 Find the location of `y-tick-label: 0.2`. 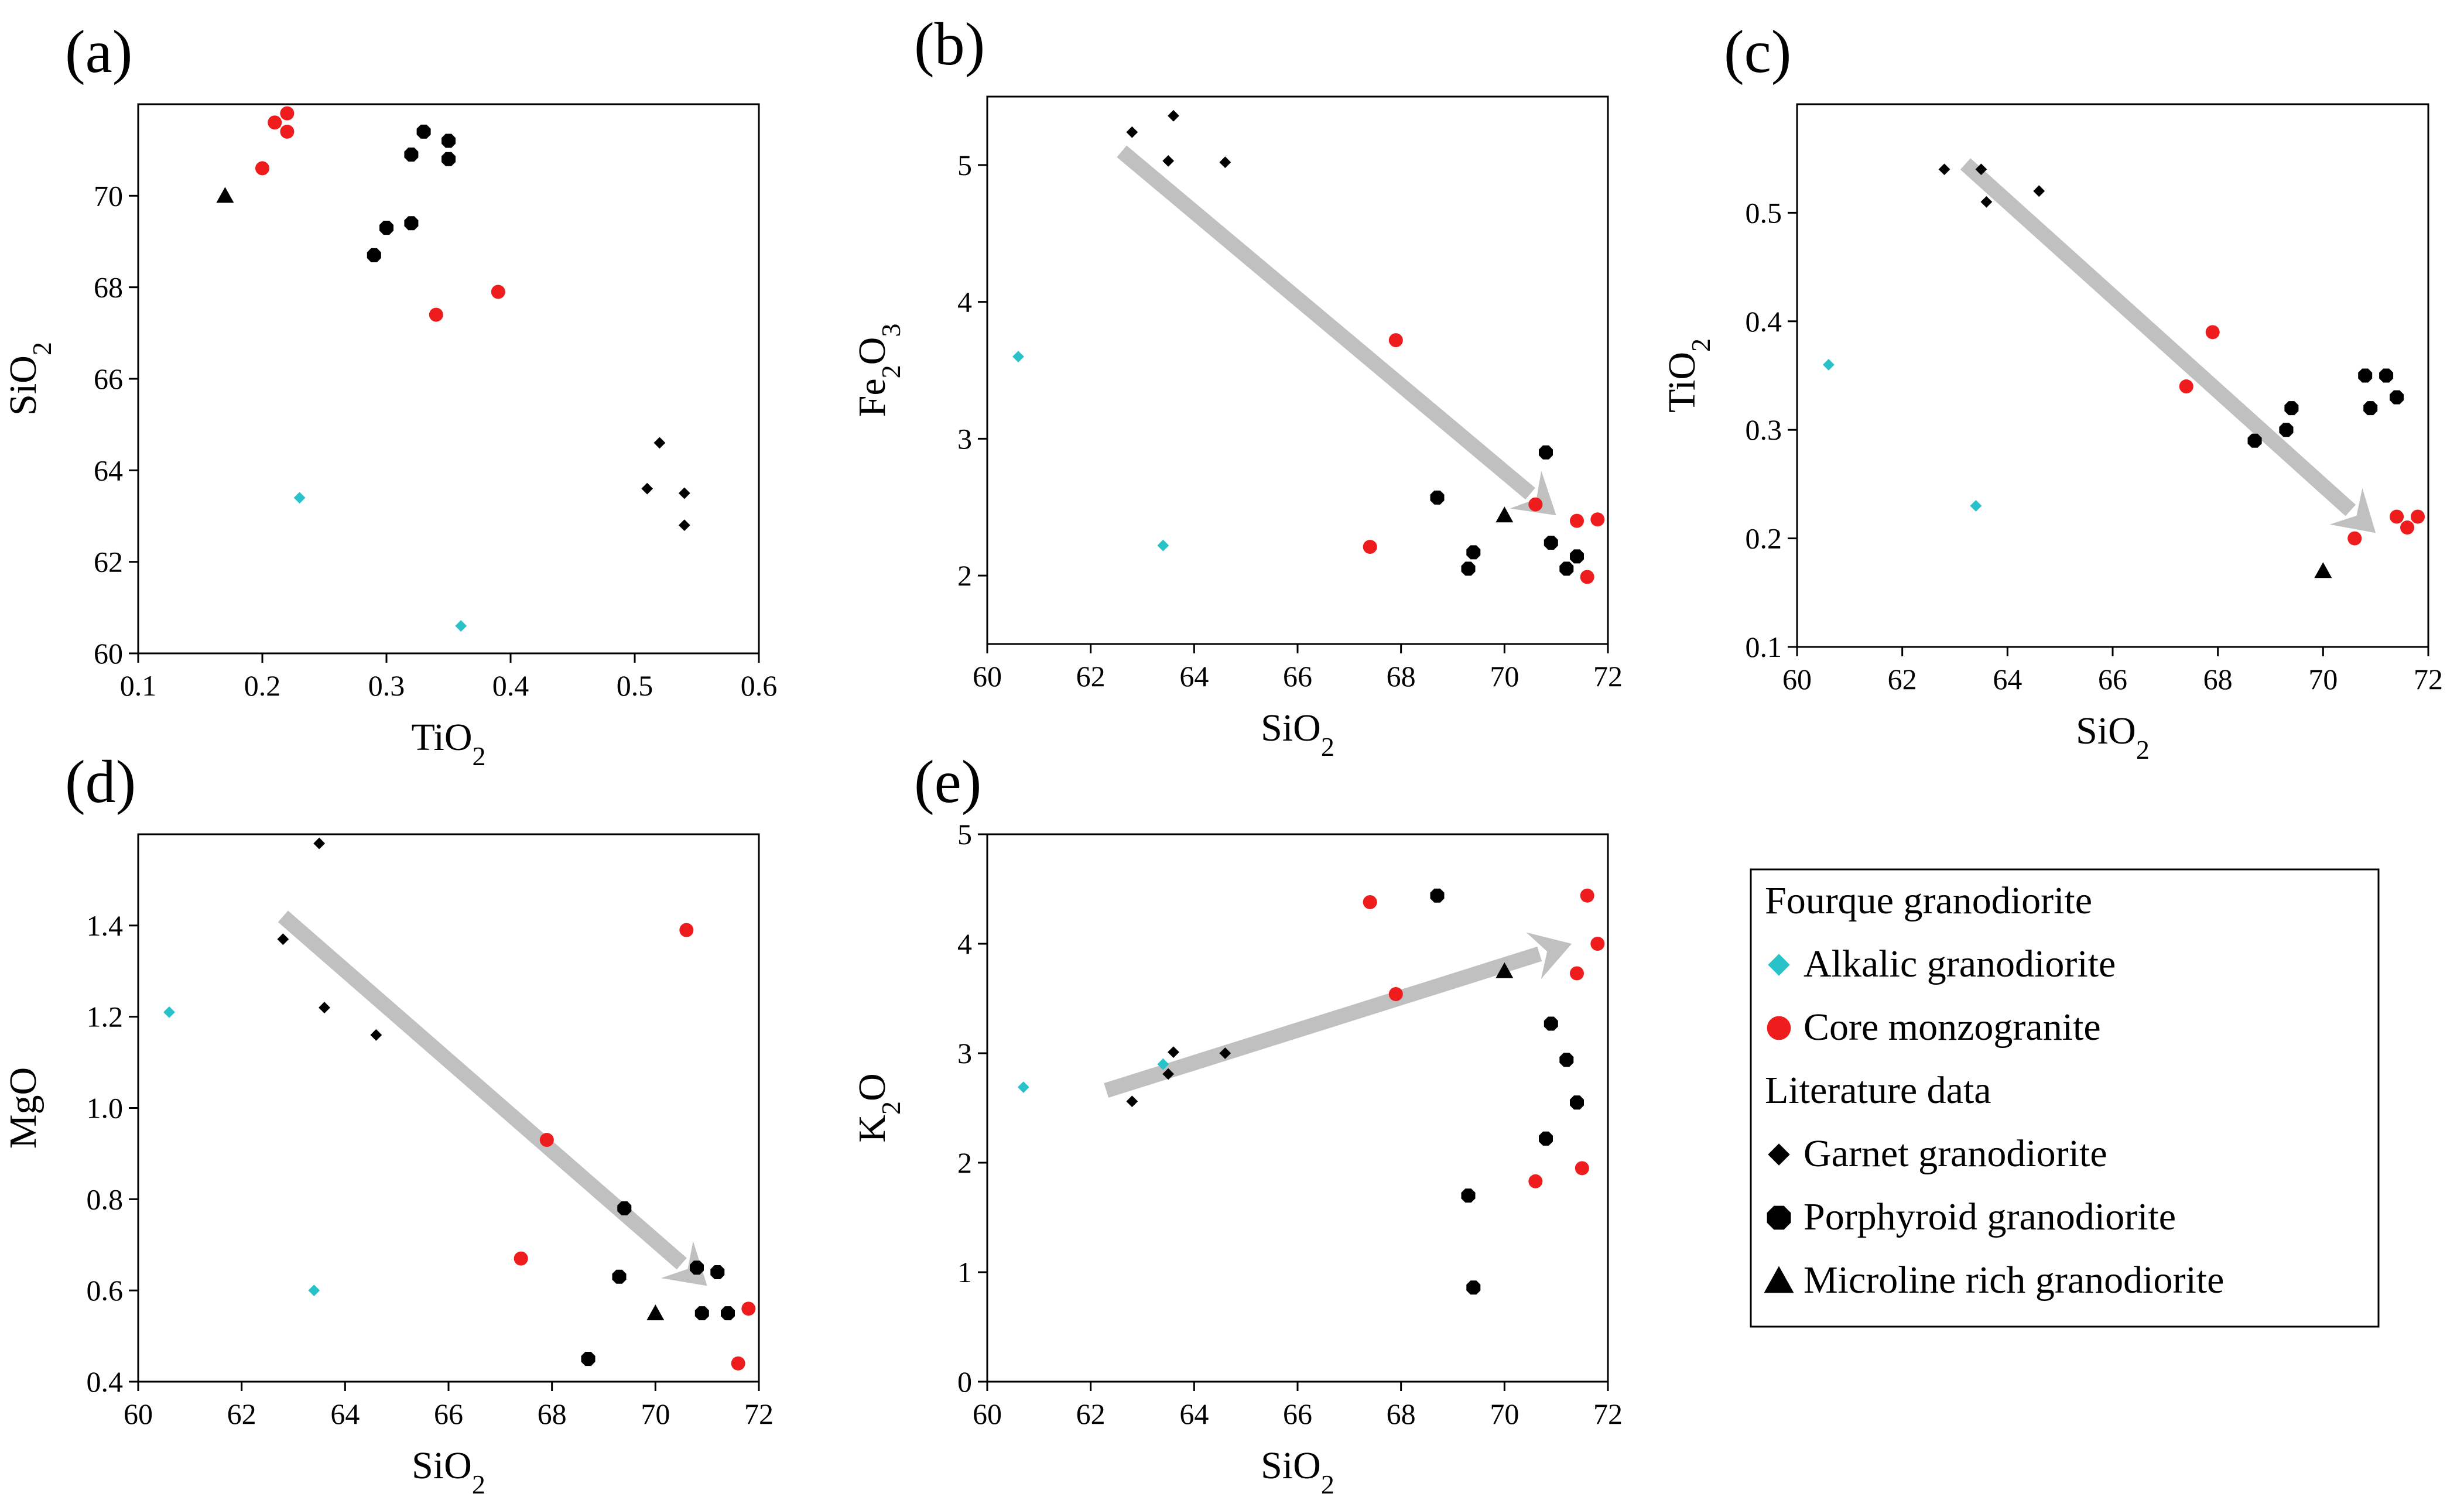

y-tick-label: 0.2 is located at coordinates (1764, 538).